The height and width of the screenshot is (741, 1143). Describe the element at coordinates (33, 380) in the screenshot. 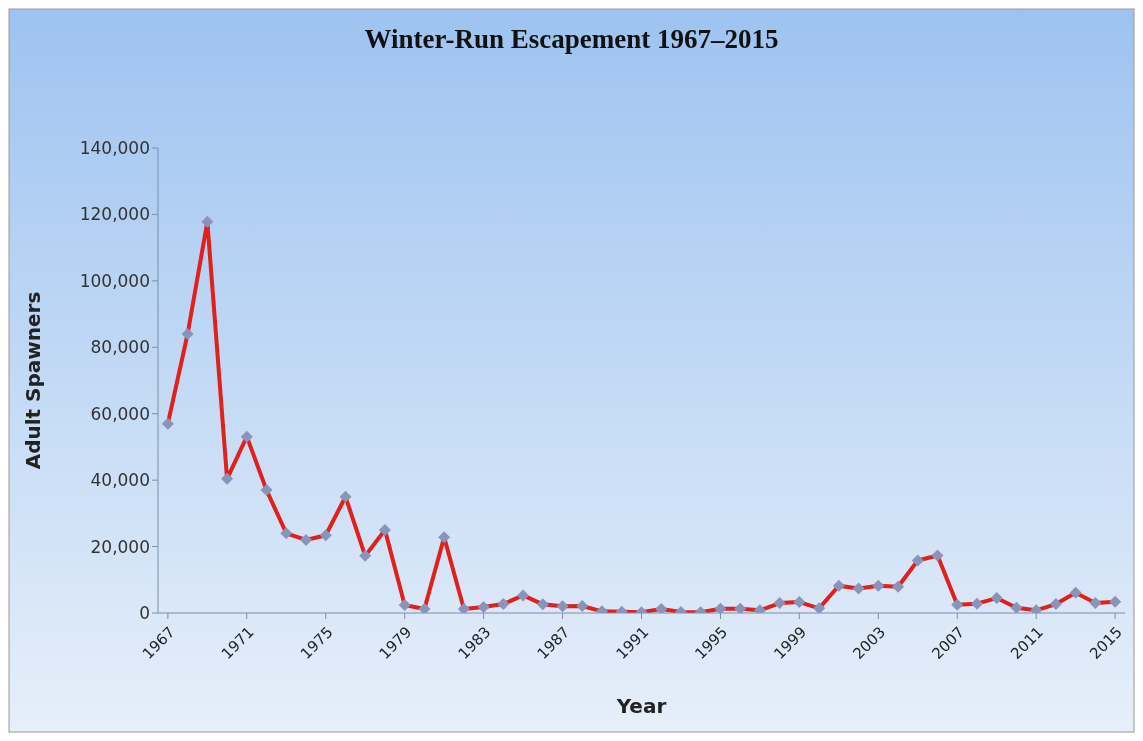

I see `y-axis-title: Adult Spawners` at that location.